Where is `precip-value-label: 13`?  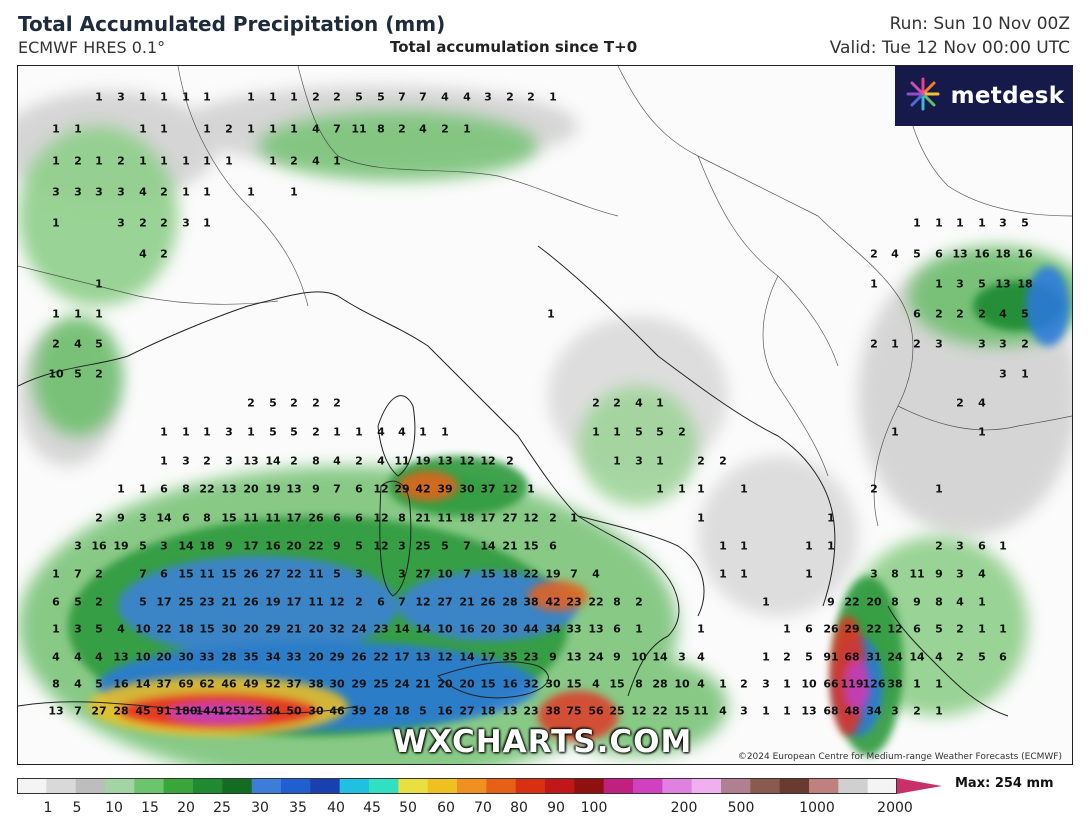
precip-value-label: 13 is located at coordinates (445, 461).